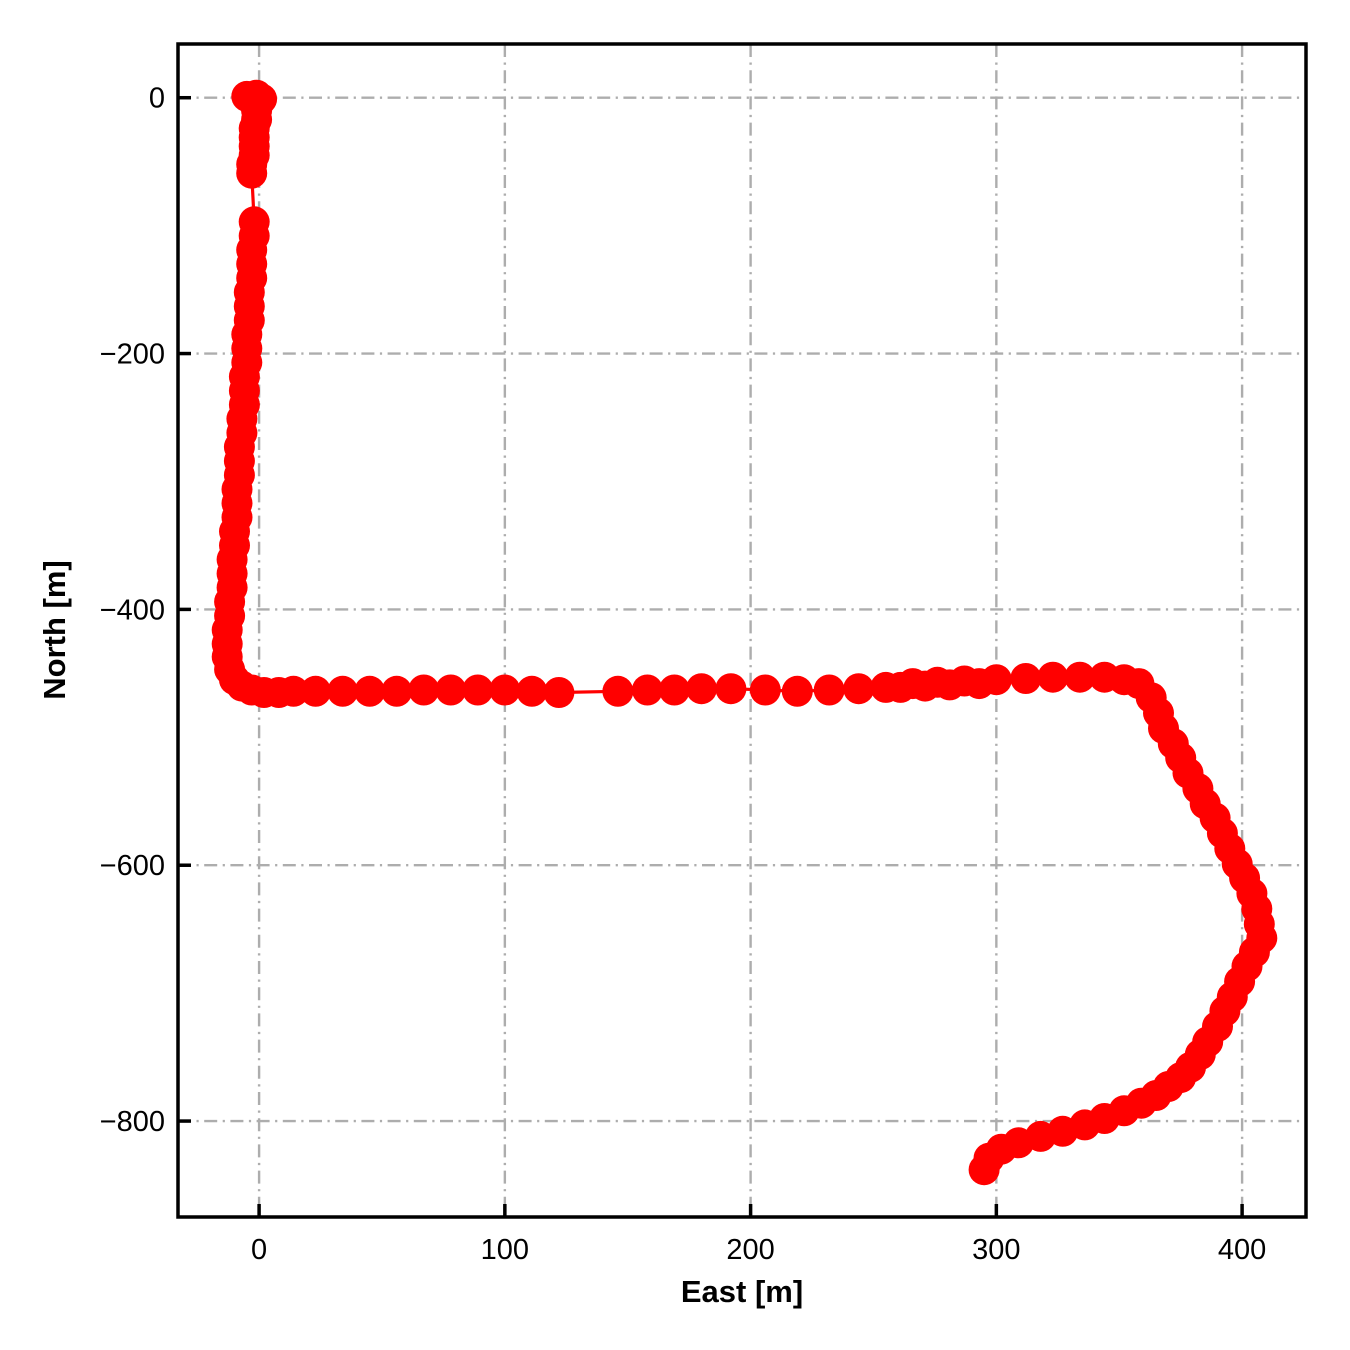  What do you see at coordinates (259, 1250) in the screenshot?
I see `x-tick-label: 0` at bounding box center [259, 1250].